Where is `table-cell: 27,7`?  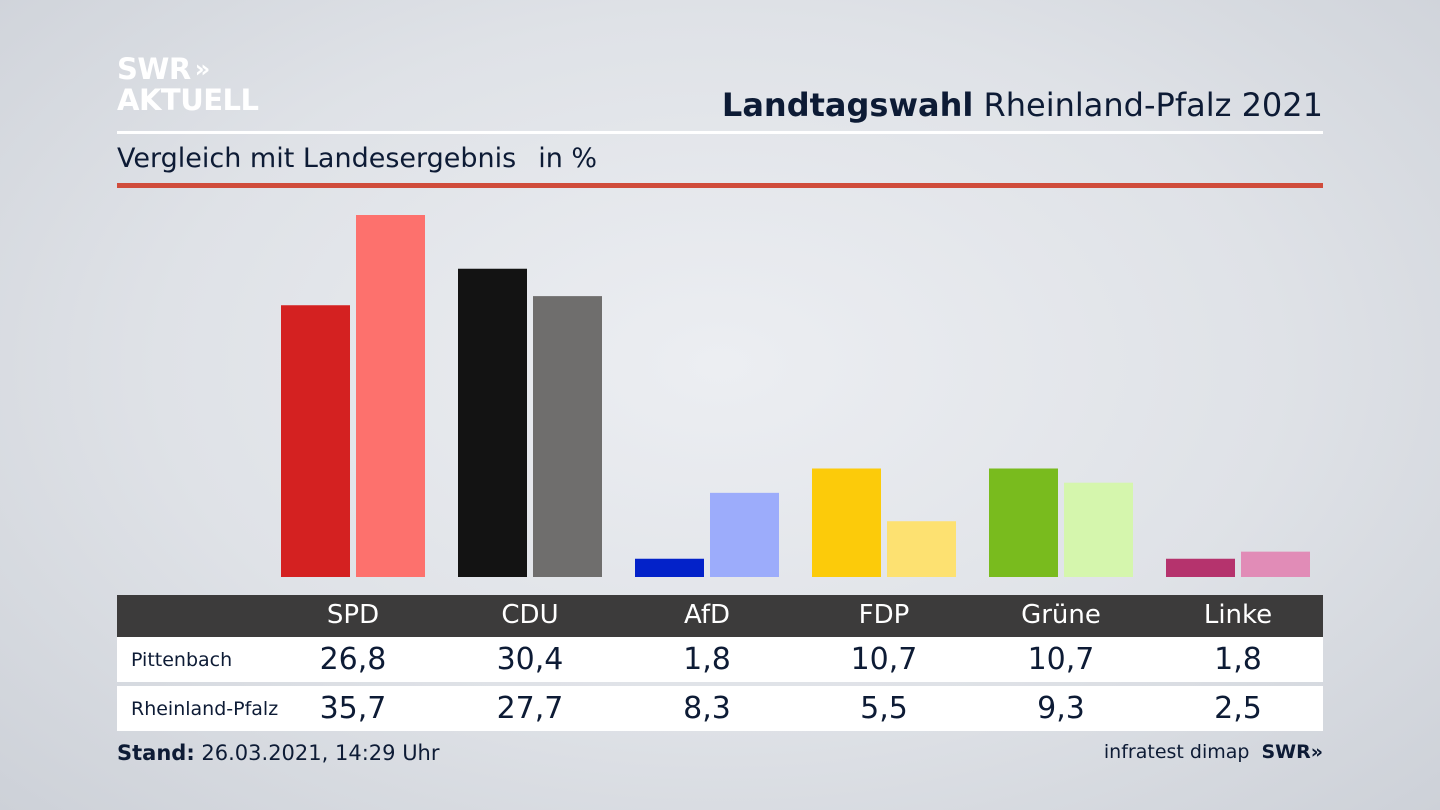 table-cell: 27,7 is located at coordinates (530, 708).